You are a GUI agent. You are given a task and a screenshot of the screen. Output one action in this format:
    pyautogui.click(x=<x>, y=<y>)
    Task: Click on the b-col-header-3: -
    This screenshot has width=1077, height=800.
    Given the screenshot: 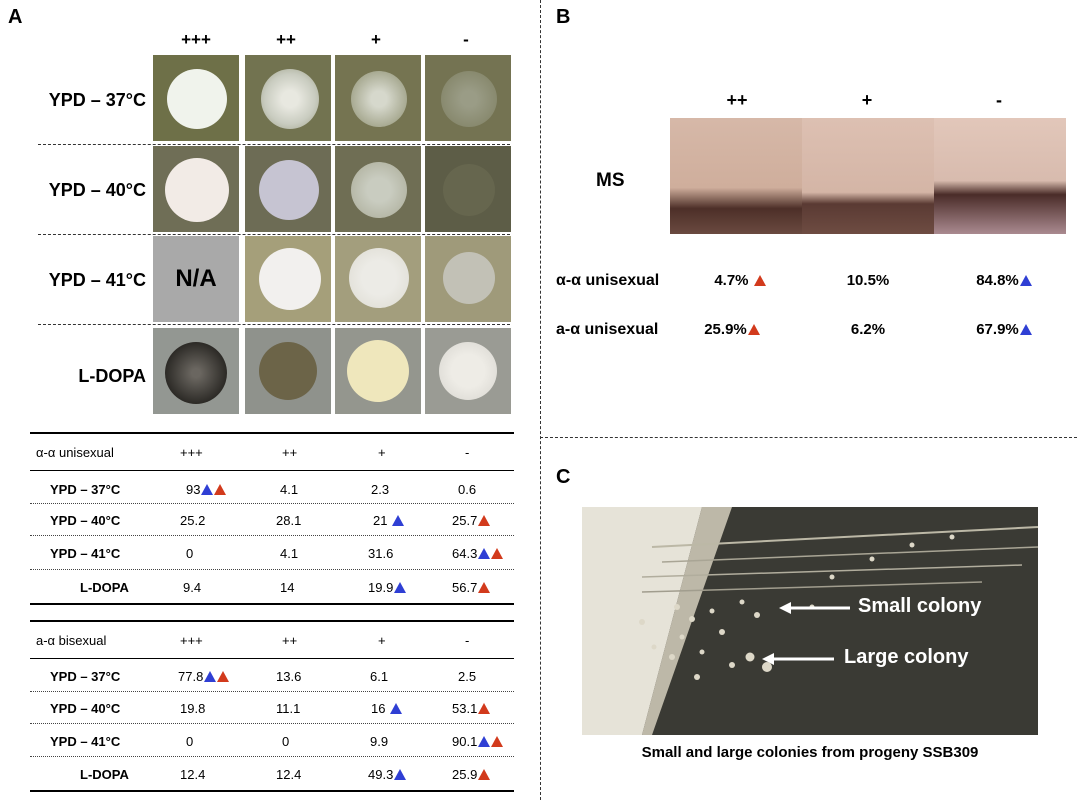 What is the action you would take?
    pyautogui.click(x=999, y=100)
    